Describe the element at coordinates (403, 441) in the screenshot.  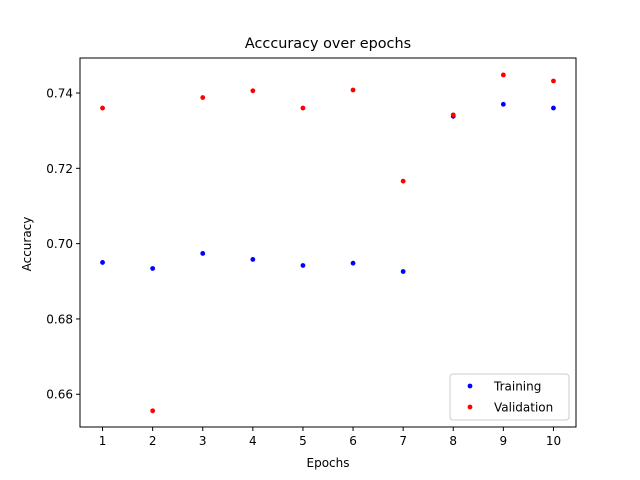
I see `x-tick-label: 7` at that location.